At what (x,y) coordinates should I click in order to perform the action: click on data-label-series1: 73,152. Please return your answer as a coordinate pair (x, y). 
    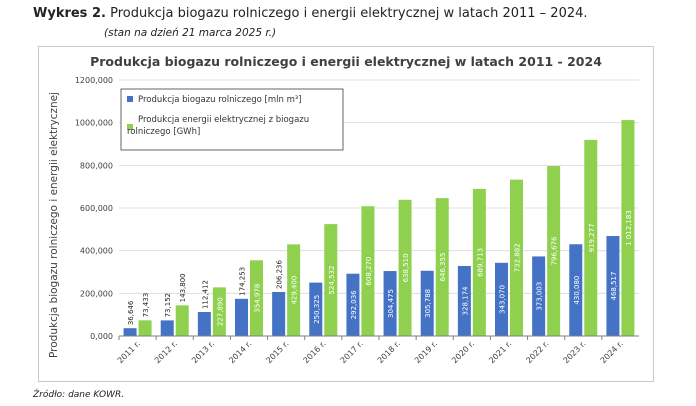
    Looking at the image, I should click on (168, 305).